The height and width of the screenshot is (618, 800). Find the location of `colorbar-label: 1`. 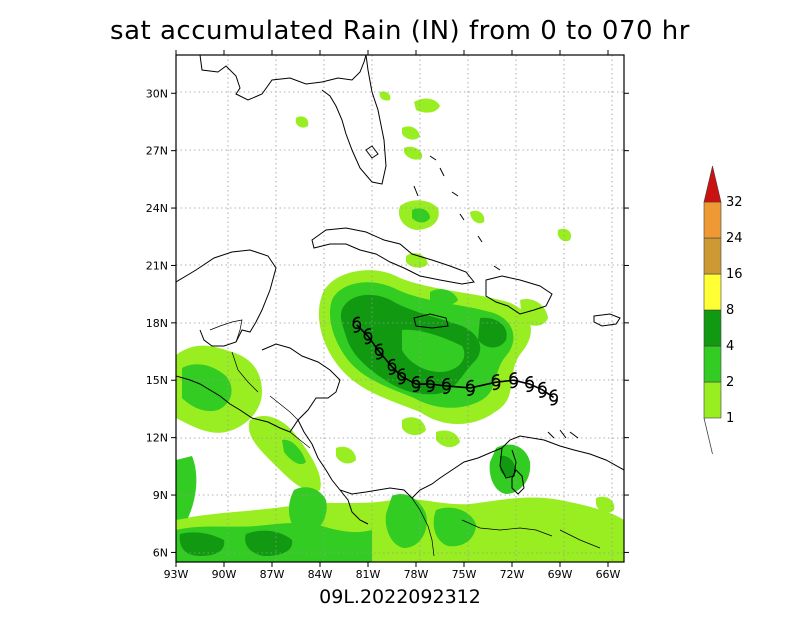

colorbar-label: 1 is located at coordinates (730, 418).